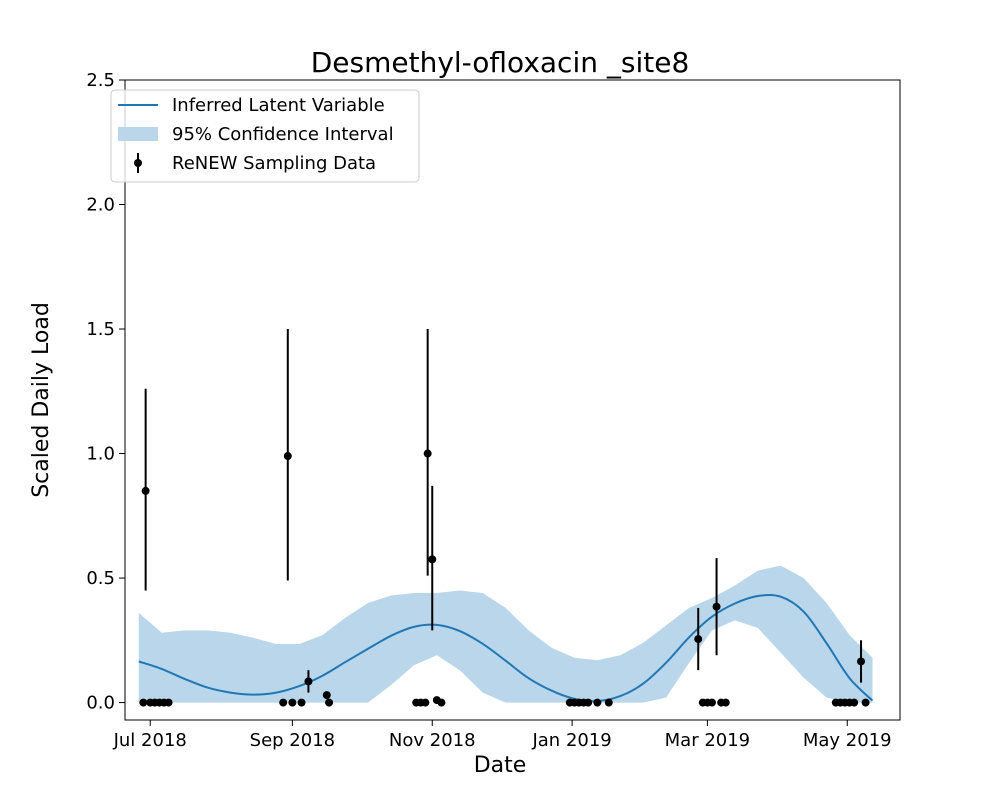  I want to click on y-tick-label: 1.5, so click(100, 329).